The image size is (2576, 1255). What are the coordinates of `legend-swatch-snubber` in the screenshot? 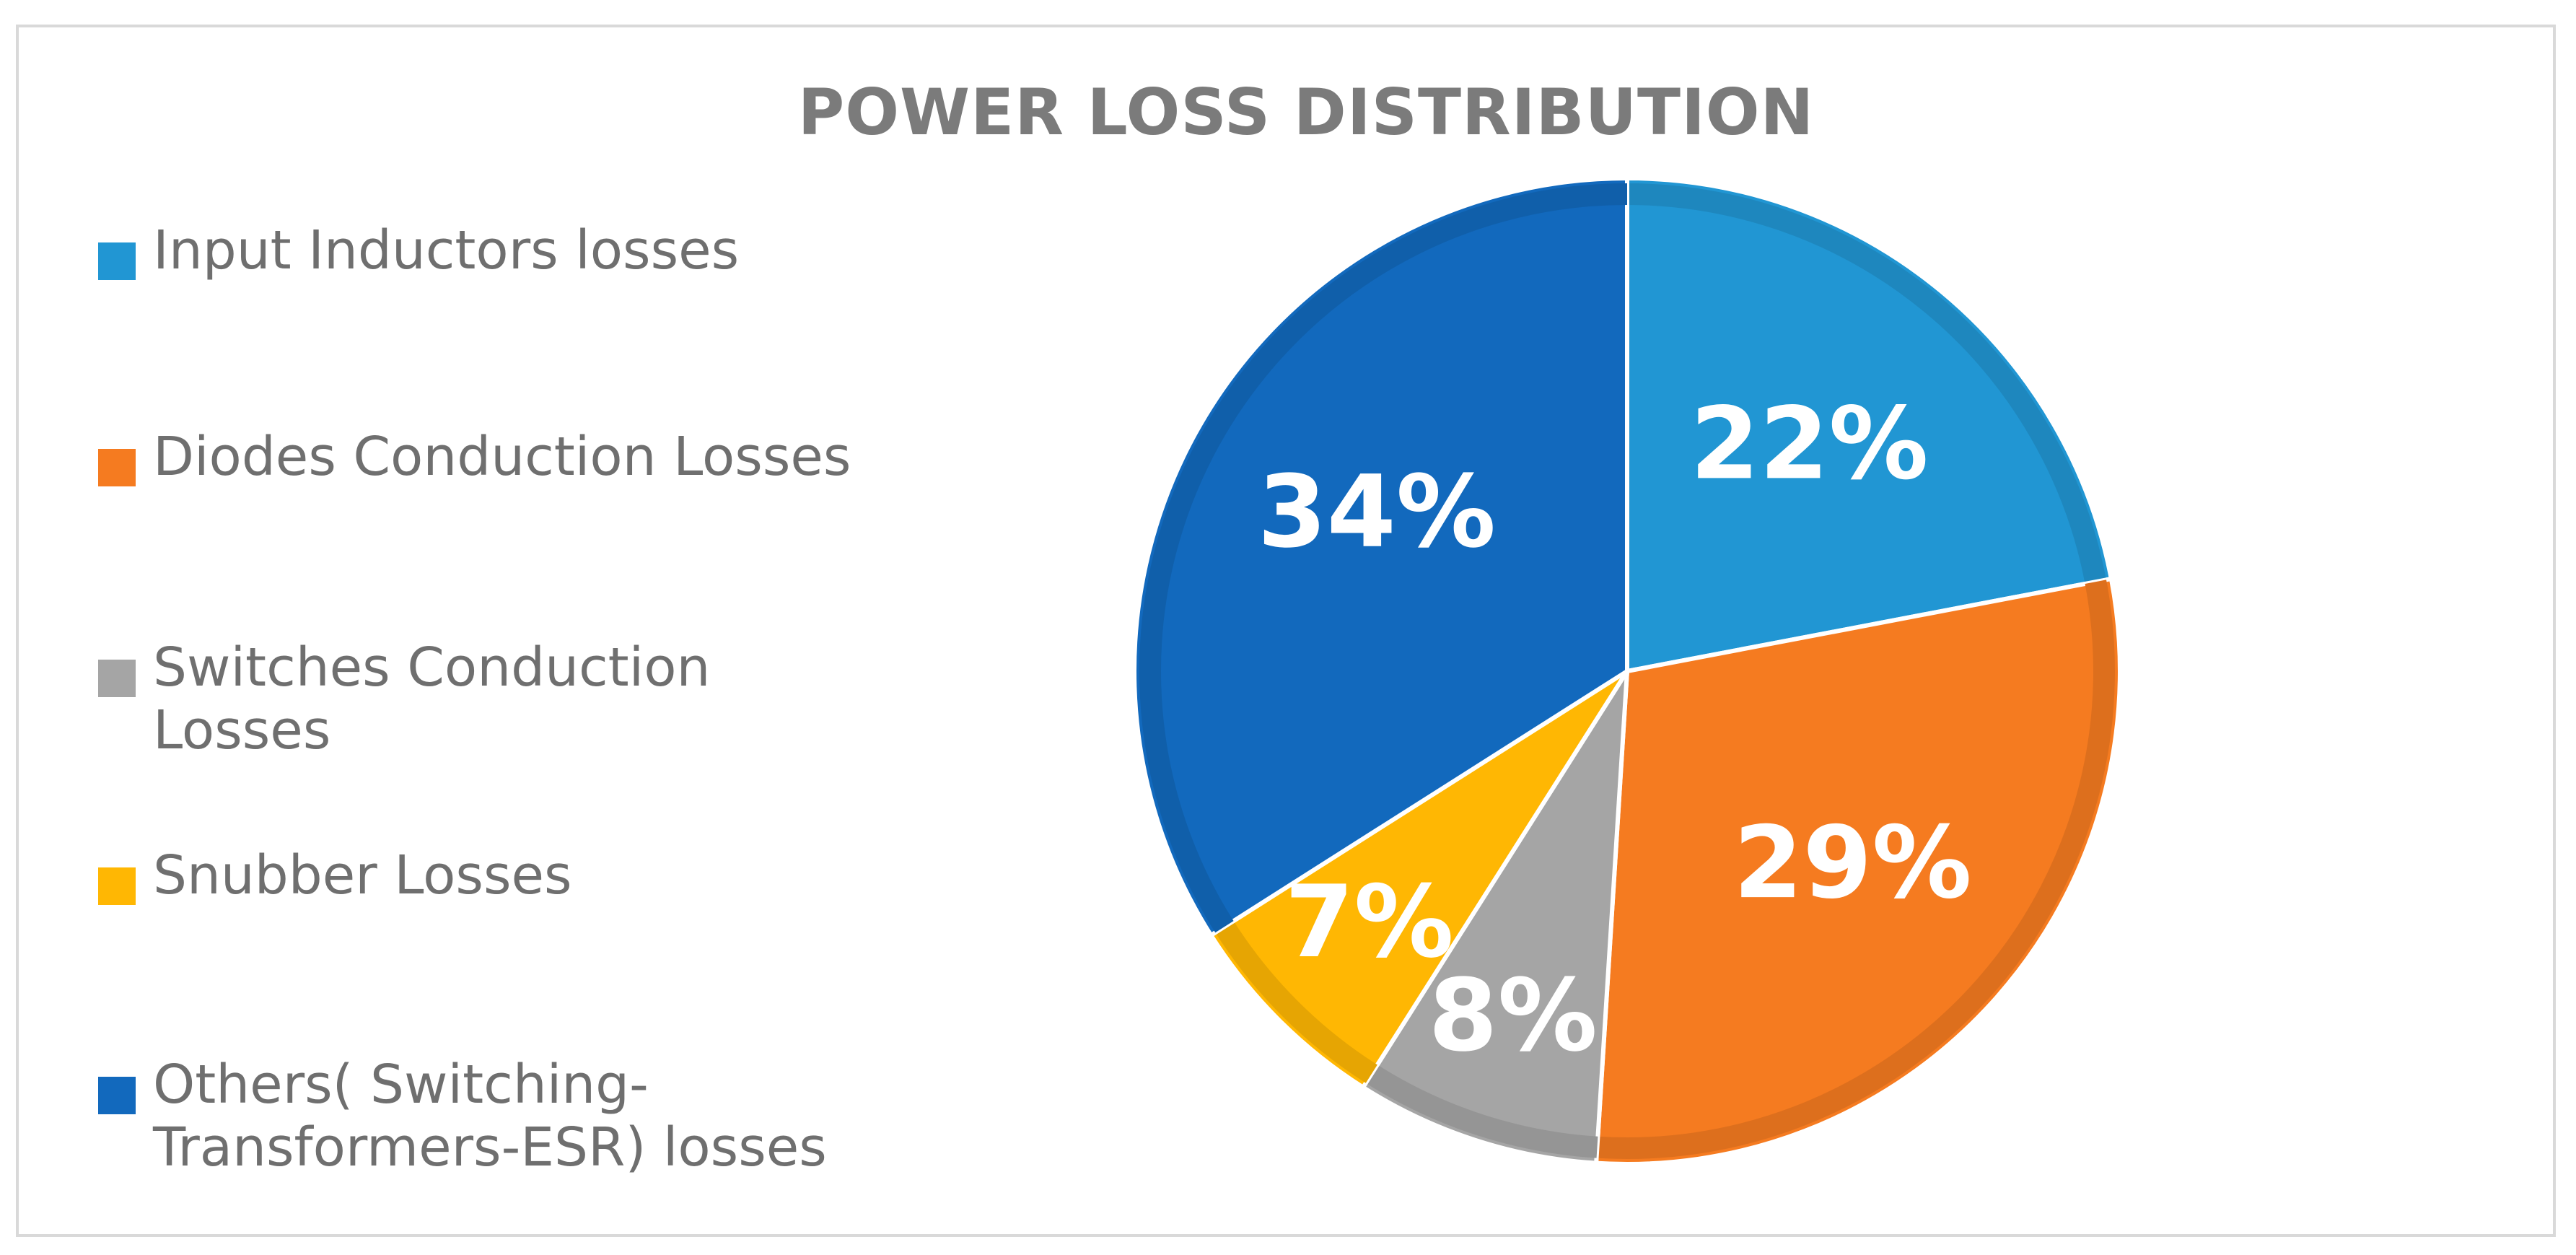 It's located at (117, 886).